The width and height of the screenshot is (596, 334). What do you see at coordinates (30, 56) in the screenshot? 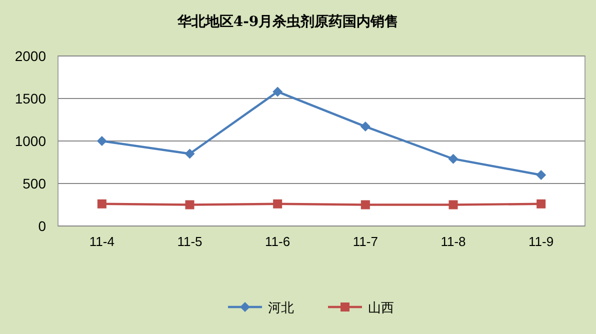
I see `y-tick-label: 2000` at bounding box center [30, 56].